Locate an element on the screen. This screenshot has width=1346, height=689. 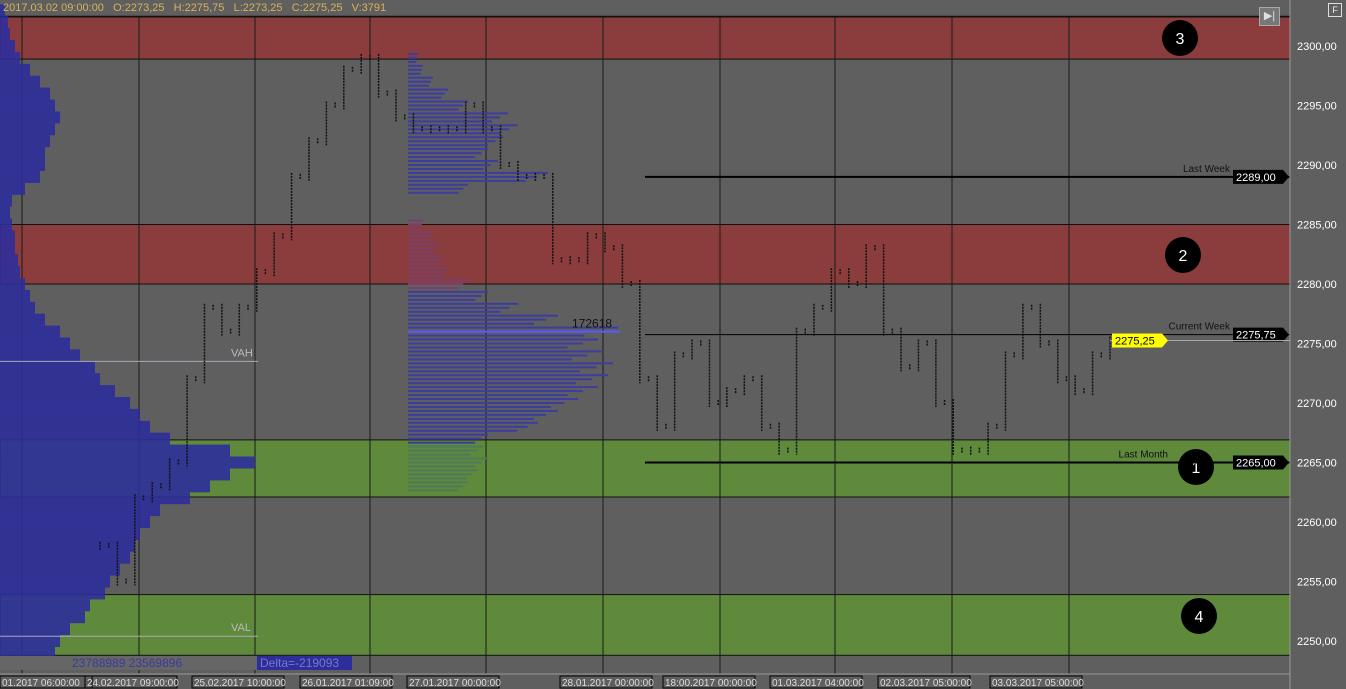
open-value: O:2273,25 is located at coordinates (139, 8).